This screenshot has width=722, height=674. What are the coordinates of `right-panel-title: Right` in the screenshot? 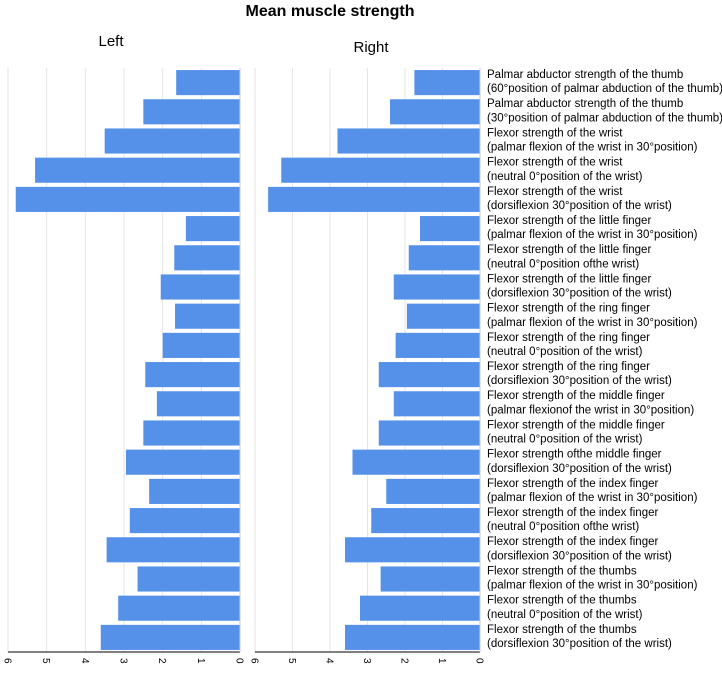 It's located at (371, 47).